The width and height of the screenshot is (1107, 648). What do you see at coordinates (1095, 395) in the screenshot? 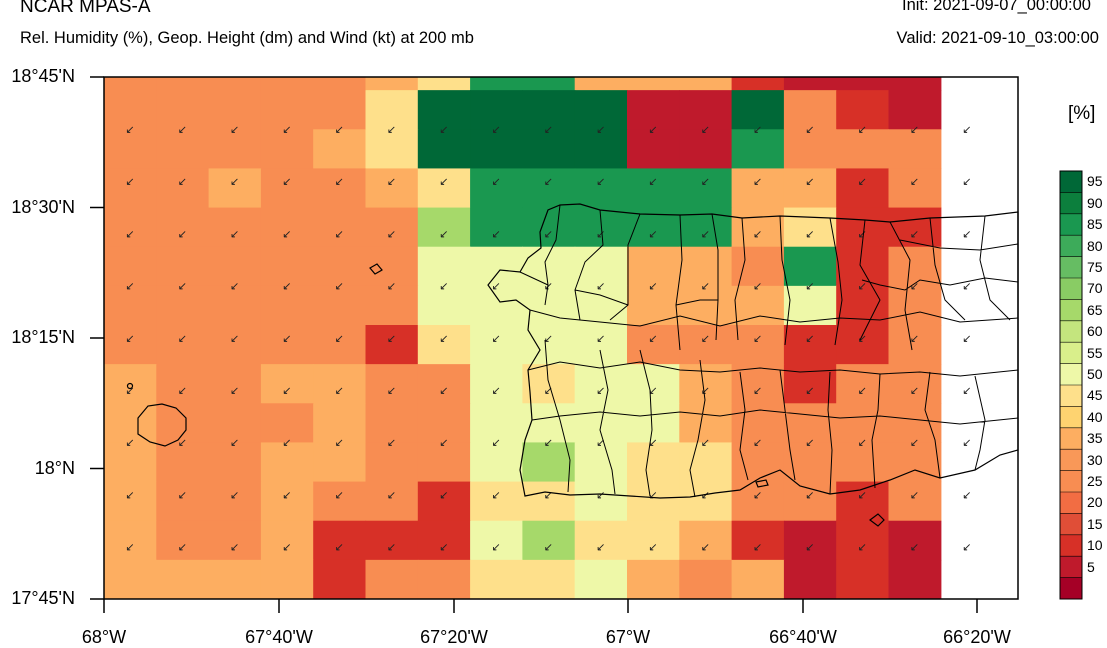
I see `colorbar-label: 45` at bounding box center [1095, 395].